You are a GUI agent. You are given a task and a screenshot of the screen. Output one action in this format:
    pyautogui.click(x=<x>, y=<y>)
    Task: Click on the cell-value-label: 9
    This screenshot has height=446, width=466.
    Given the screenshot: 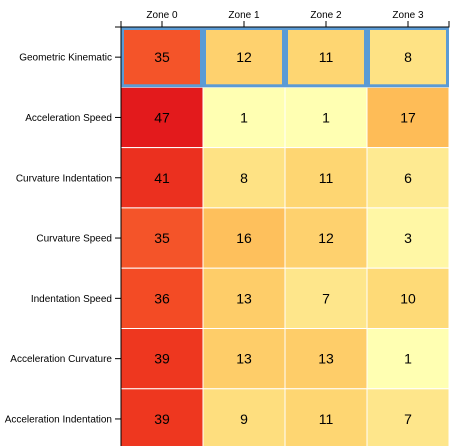 What is the action you would take?
    pyautogui.click(x=244, y=419)
    